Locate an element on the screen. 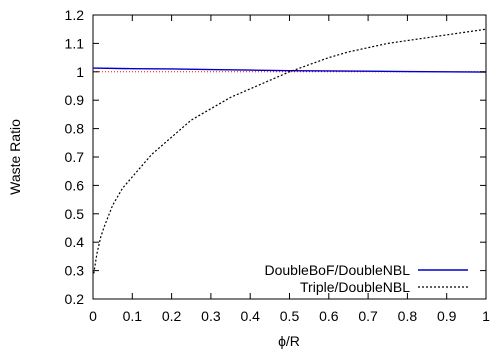  y-tick-label: 1 is located at coordinates (80, 72).